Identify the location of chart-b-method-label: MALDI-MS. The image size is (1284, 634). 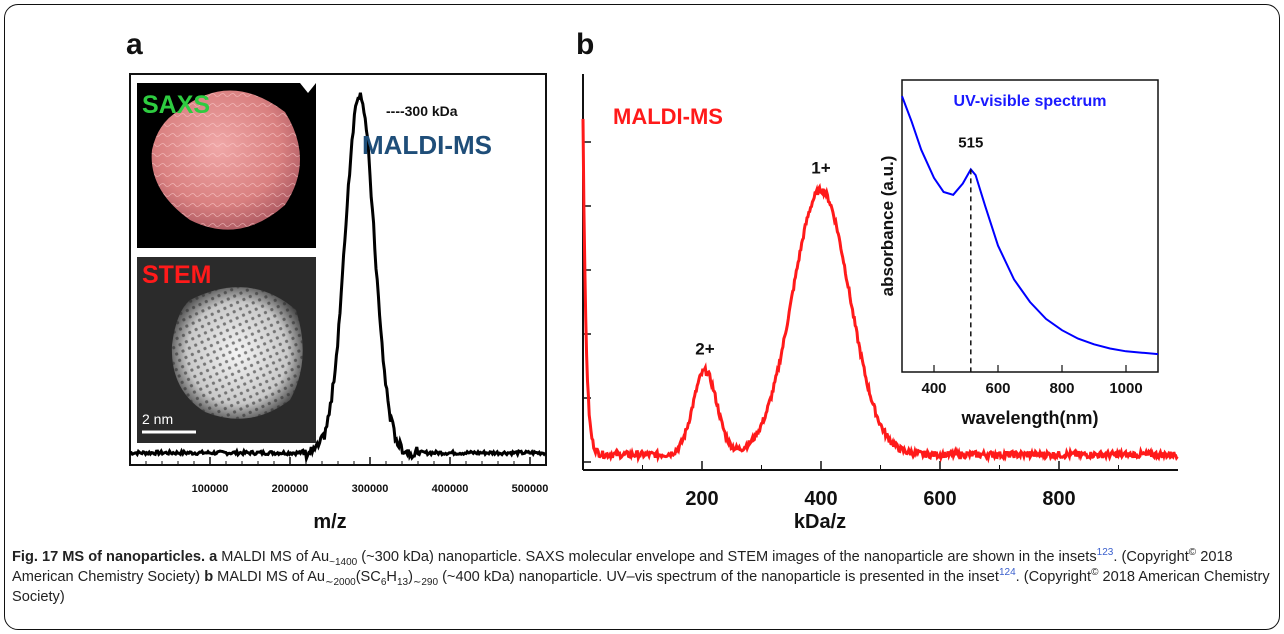
(668, 116).